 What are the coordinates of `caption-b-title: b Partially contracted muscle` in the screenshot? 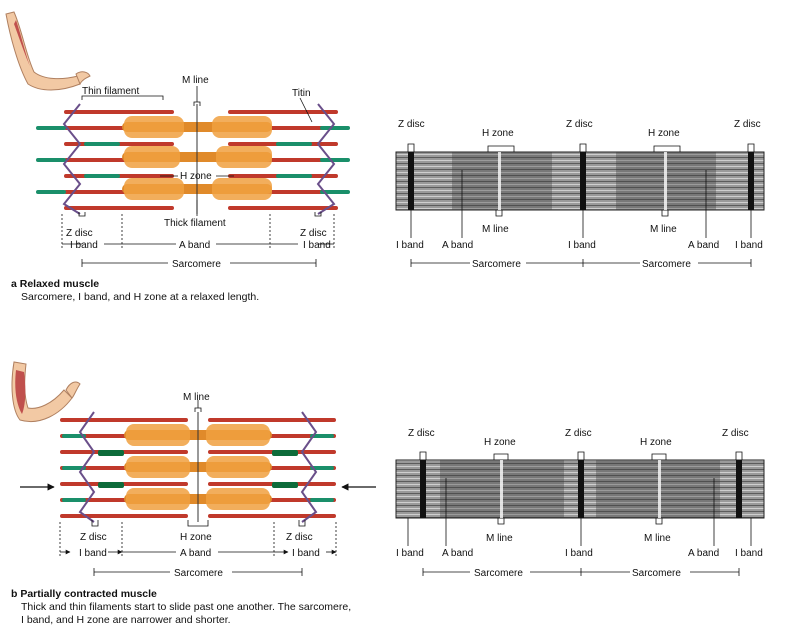 It's located at (84, 594).